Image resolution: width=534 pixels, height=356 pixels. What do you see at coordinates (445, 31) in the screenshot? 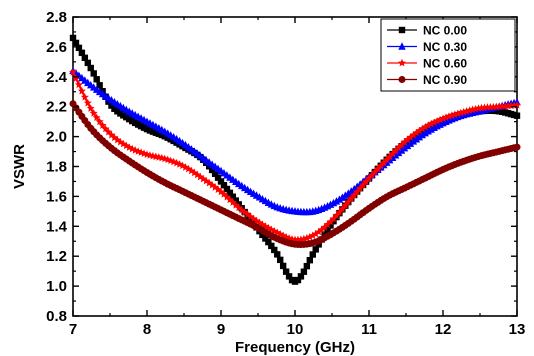
I see `legend-label: NC 0.00` at bounding box center [445, 31].